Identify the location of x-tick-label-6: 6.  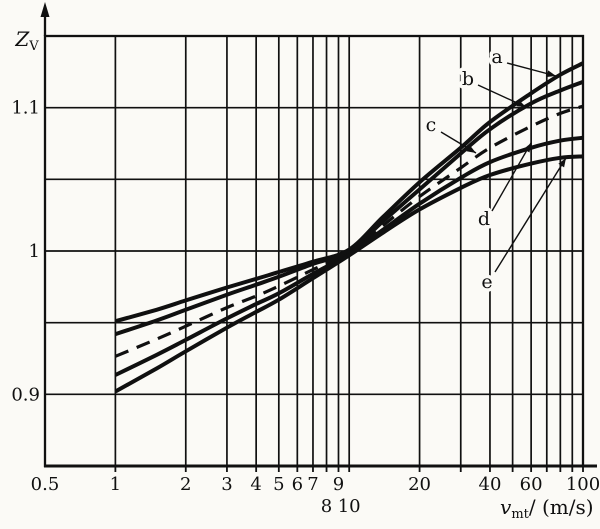
(297, 484).